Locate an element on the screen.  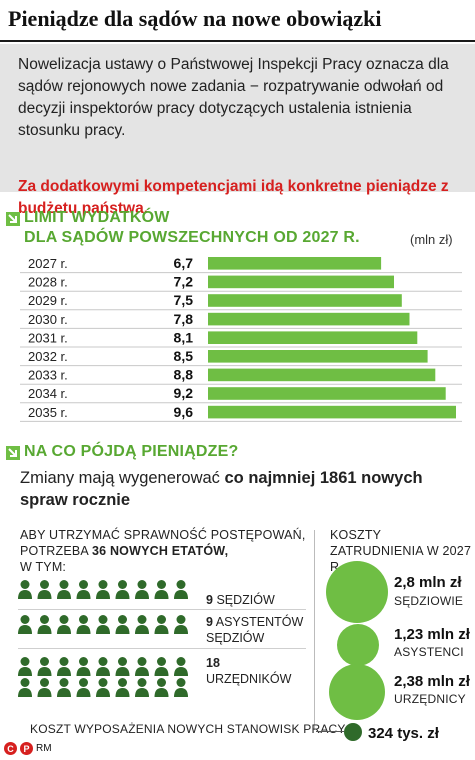
cost-circle-judges is located at coordinates (357, 592).